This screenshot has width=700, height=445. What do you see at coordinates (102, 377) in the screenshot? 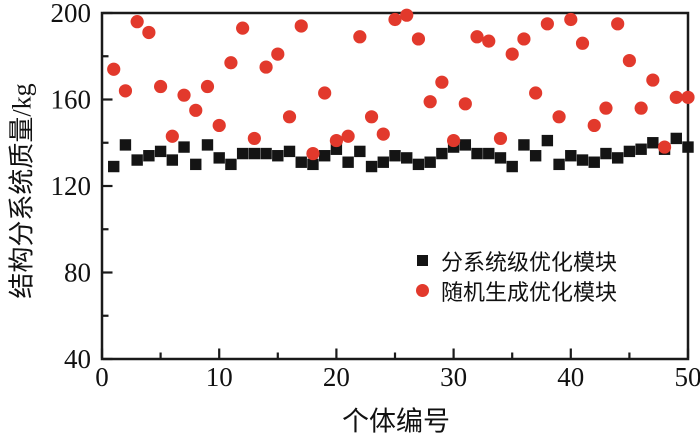
I see `x-tick-label: 0` at bounding box center [102, 377].